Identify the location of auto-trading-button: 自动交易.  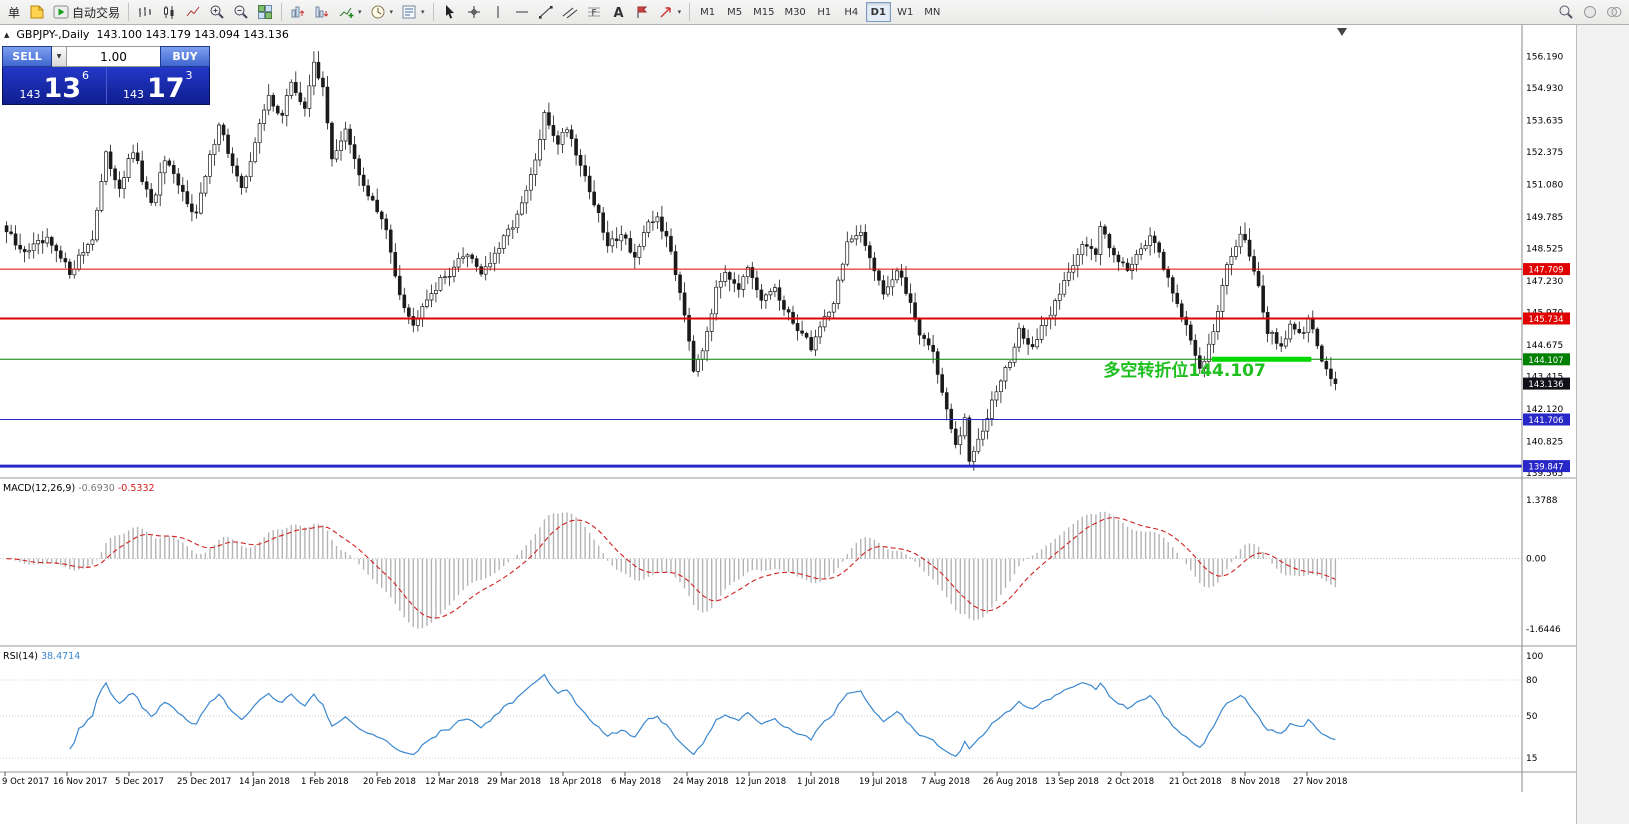
(86, 12).